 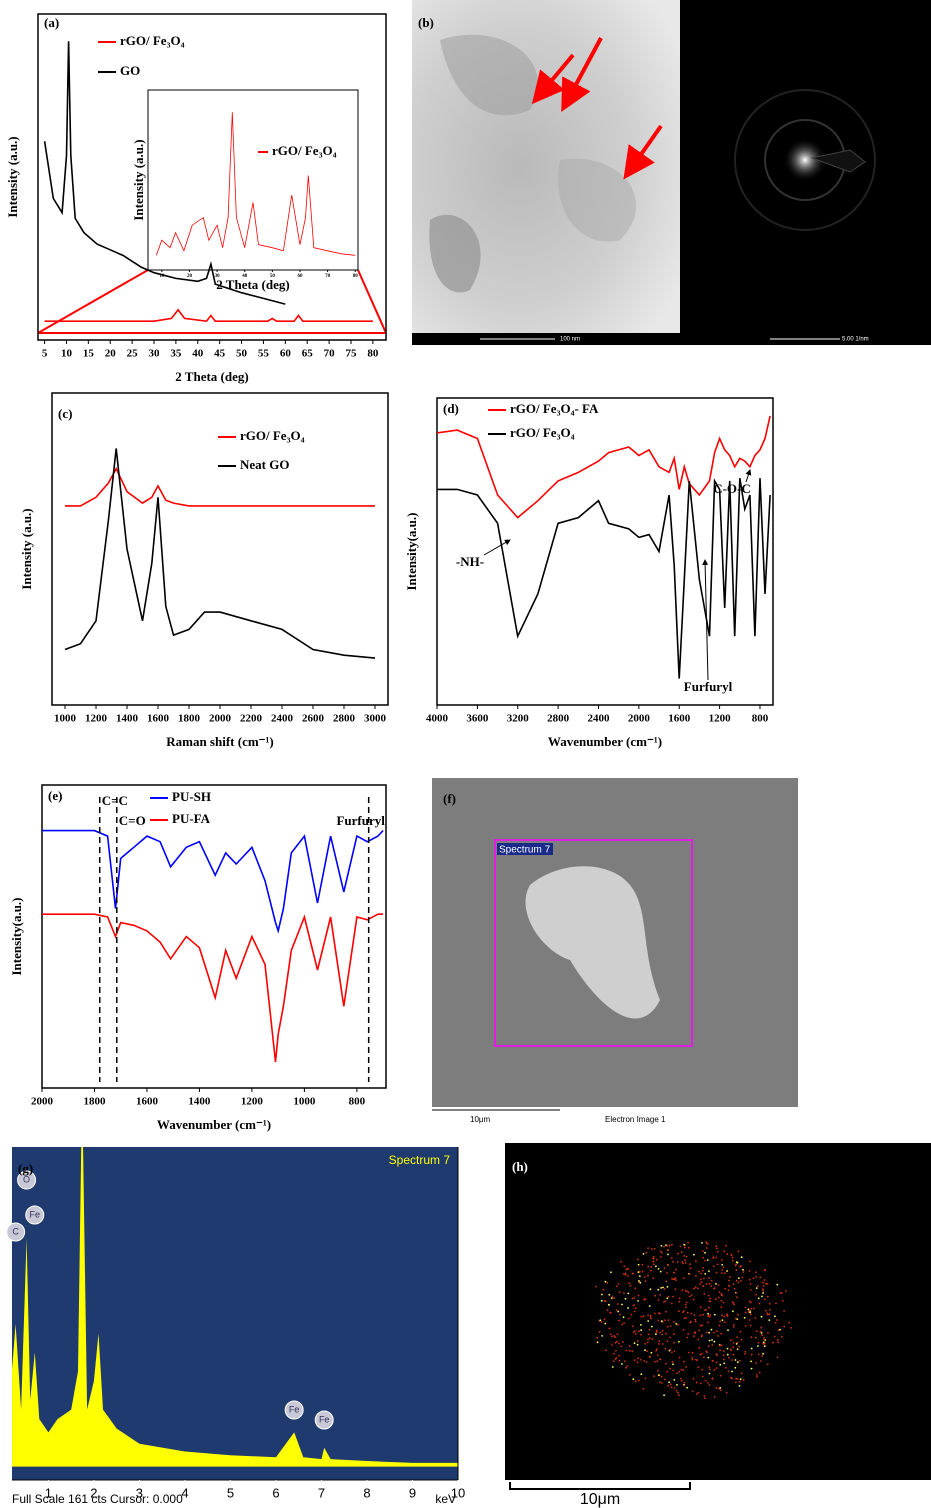 I want to click on x-tick-label: 2600, so click(x=313, y=719).